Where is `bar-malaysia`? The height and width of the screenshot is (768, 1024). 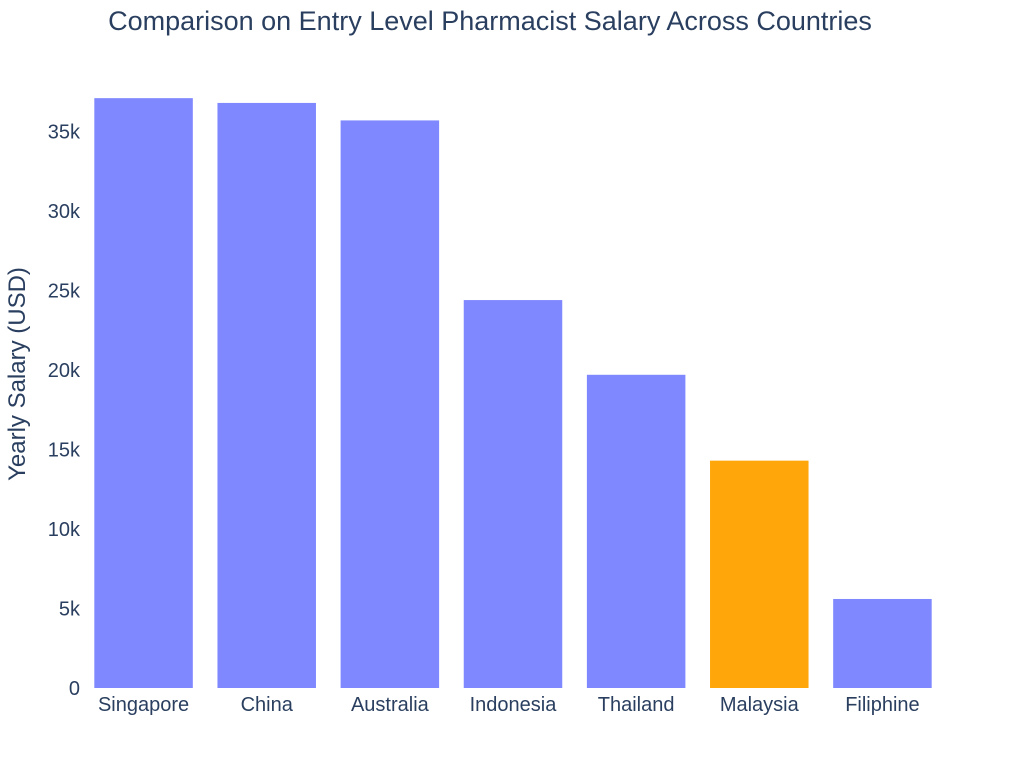 bar-malaysia is located at coordinates (759, 574).